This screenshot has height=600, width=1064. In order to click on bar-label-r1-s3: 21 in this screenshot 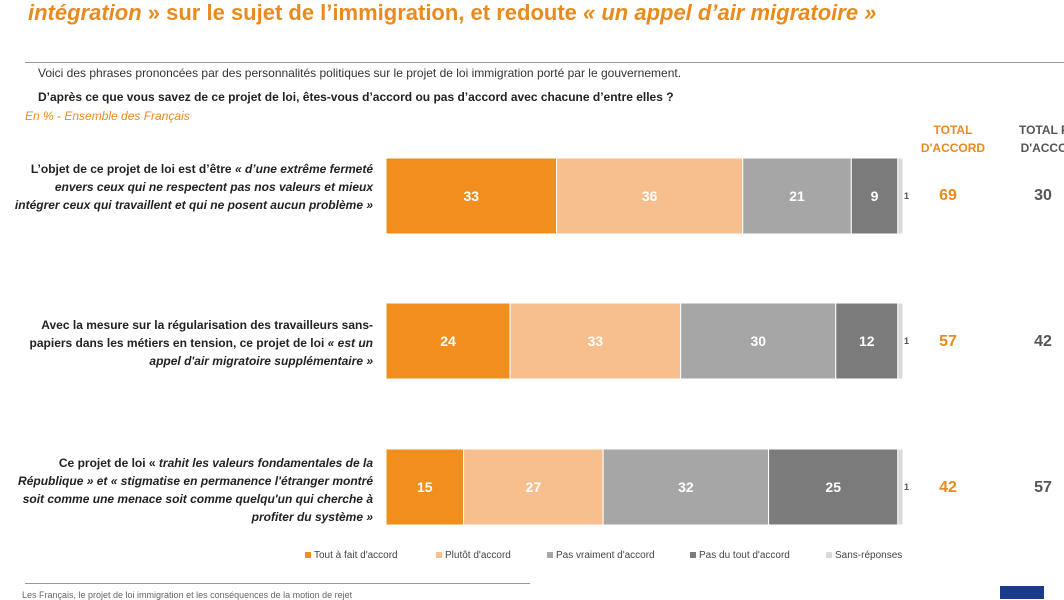, I will do `click(797, 196)`.